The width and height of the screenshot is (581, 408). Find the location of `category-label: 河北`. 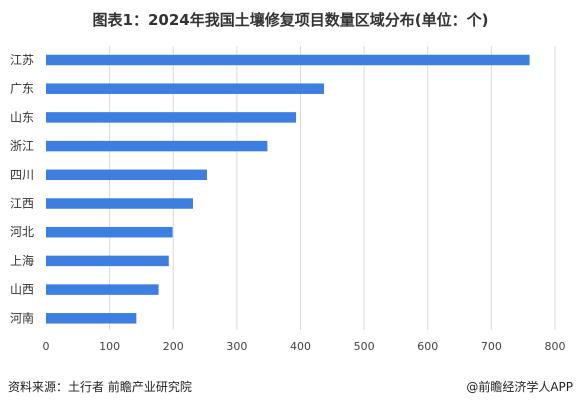

category-label: 河北 is located at coordinates (22, 232).